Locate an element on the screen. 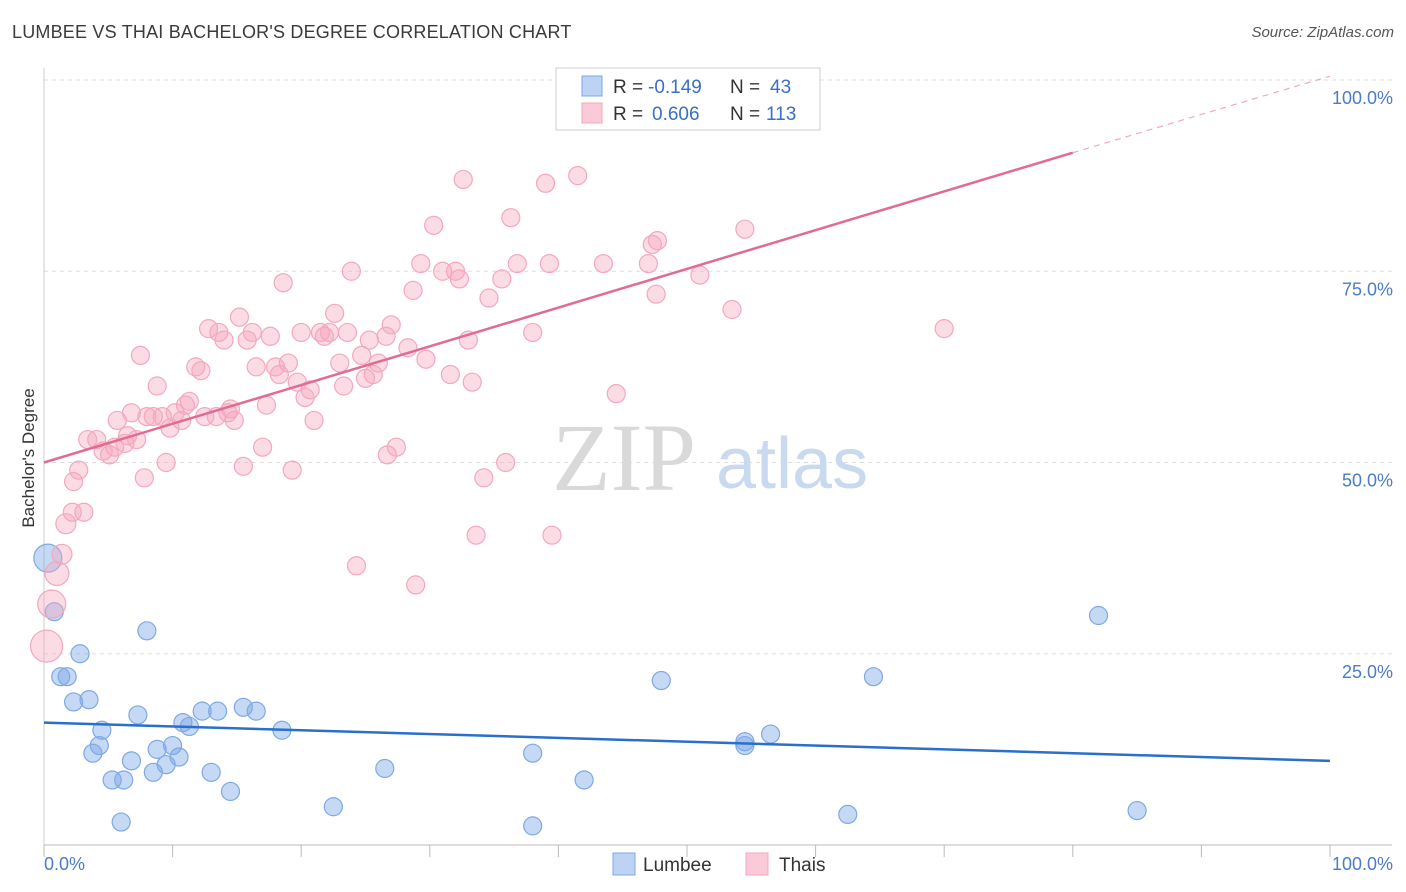 The width and height of the screenshot is (1406, 892). y-tick-label-0: 25.0% is located at coordinates (1367, 672).